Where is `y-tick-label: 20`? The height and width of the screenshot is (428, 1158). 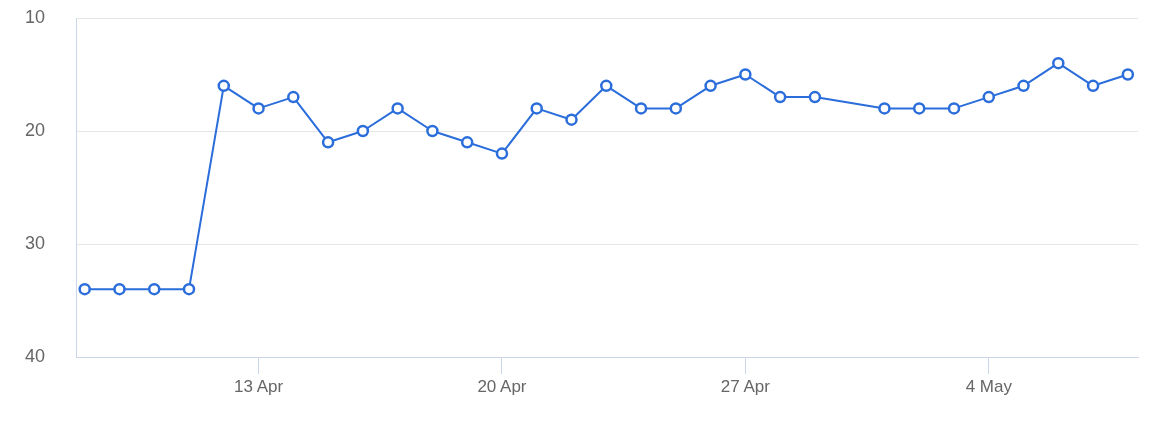
y-tick-label: 20 is located at coordinates (34, 129).